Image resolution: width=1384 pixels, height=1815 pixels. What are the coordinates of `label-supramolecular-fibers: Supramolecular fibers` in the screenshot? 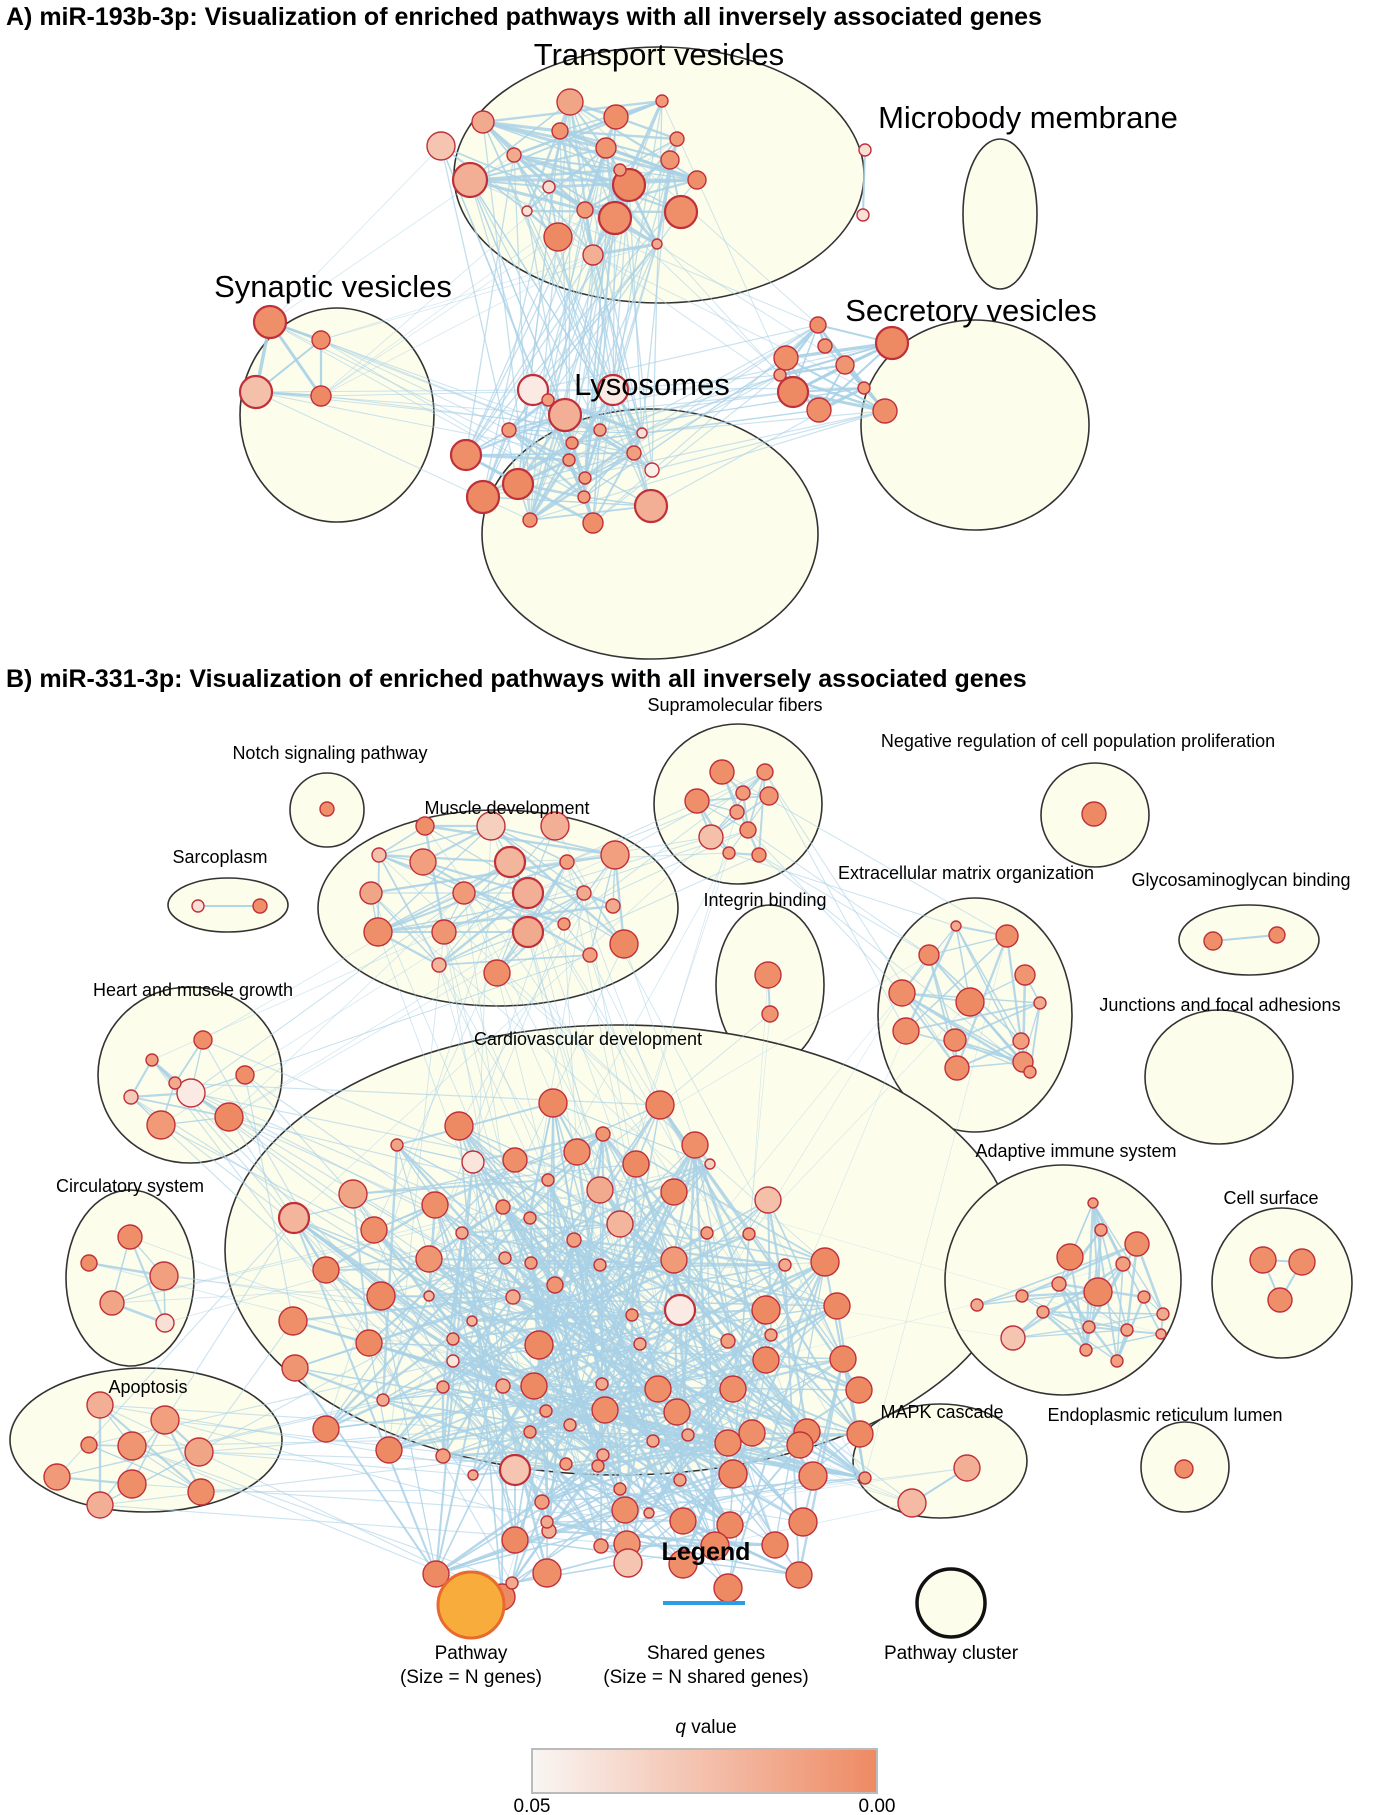 It's located at (734, 705).